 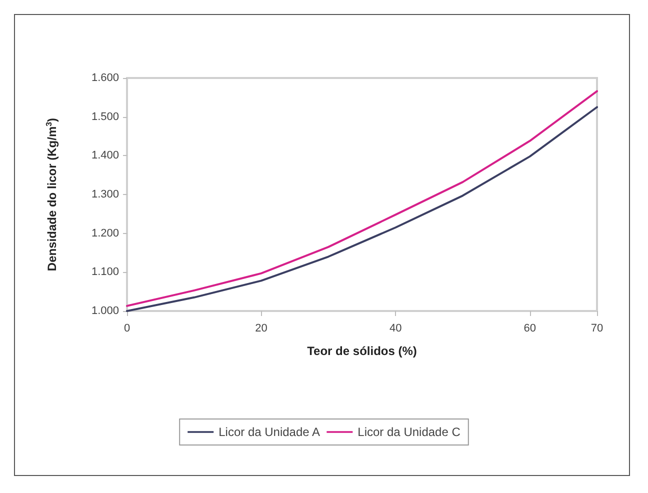 I want to click on legend-label: Licor da Unidade A, so click(x=269, y=432).